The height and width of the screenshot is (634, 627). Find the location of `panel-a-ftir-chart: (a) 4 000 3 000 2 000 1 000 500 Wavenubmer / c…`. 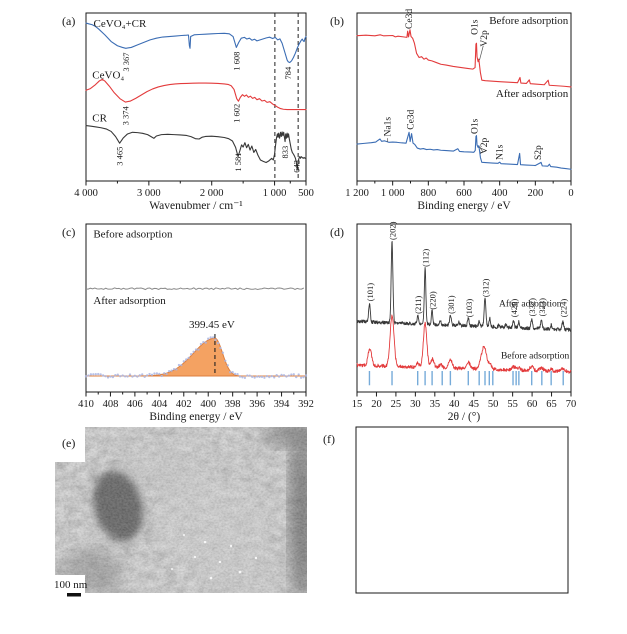

panel-a-ftir-chart: (a) 4 000 3 000 2 000 1 000 500 Wavenubmer / c… is located at coordinates (188, 112).